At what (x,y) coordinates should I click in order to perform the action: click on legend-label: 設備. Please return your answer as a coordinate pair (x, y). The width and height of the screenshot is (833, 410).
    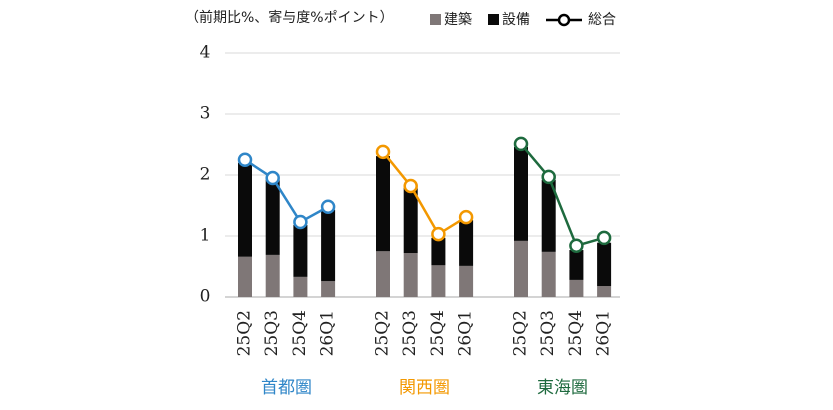
    Looking at the image, I should click on (516, 20).